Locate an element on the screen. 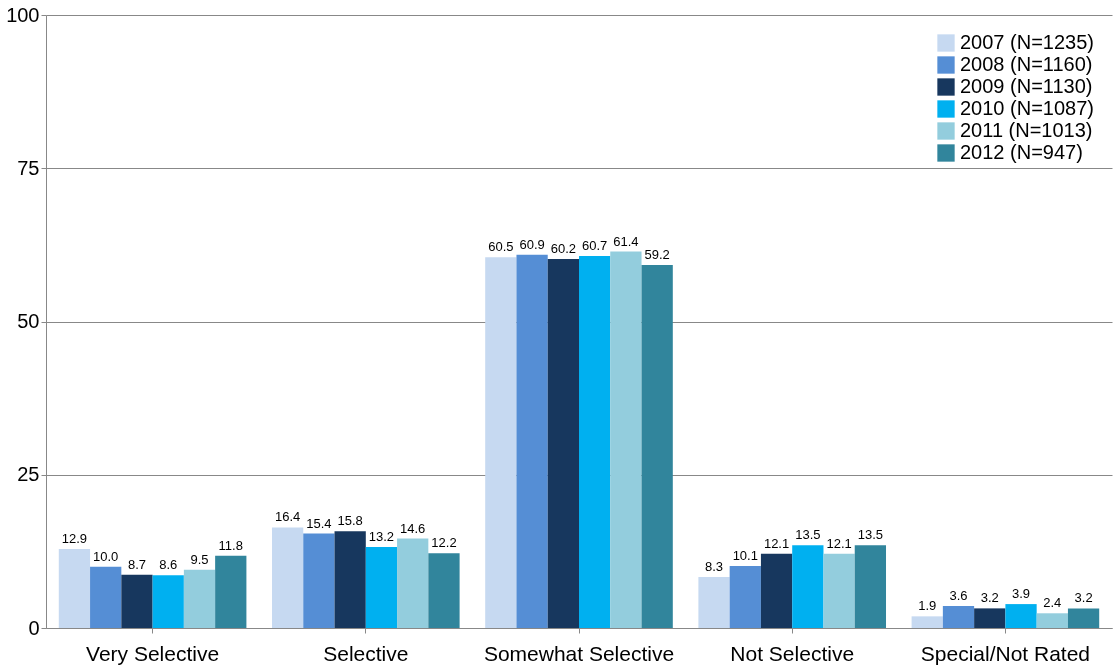 The image size is (1117, 669). data-label: 60.9 is located at coordinates (532, 244).